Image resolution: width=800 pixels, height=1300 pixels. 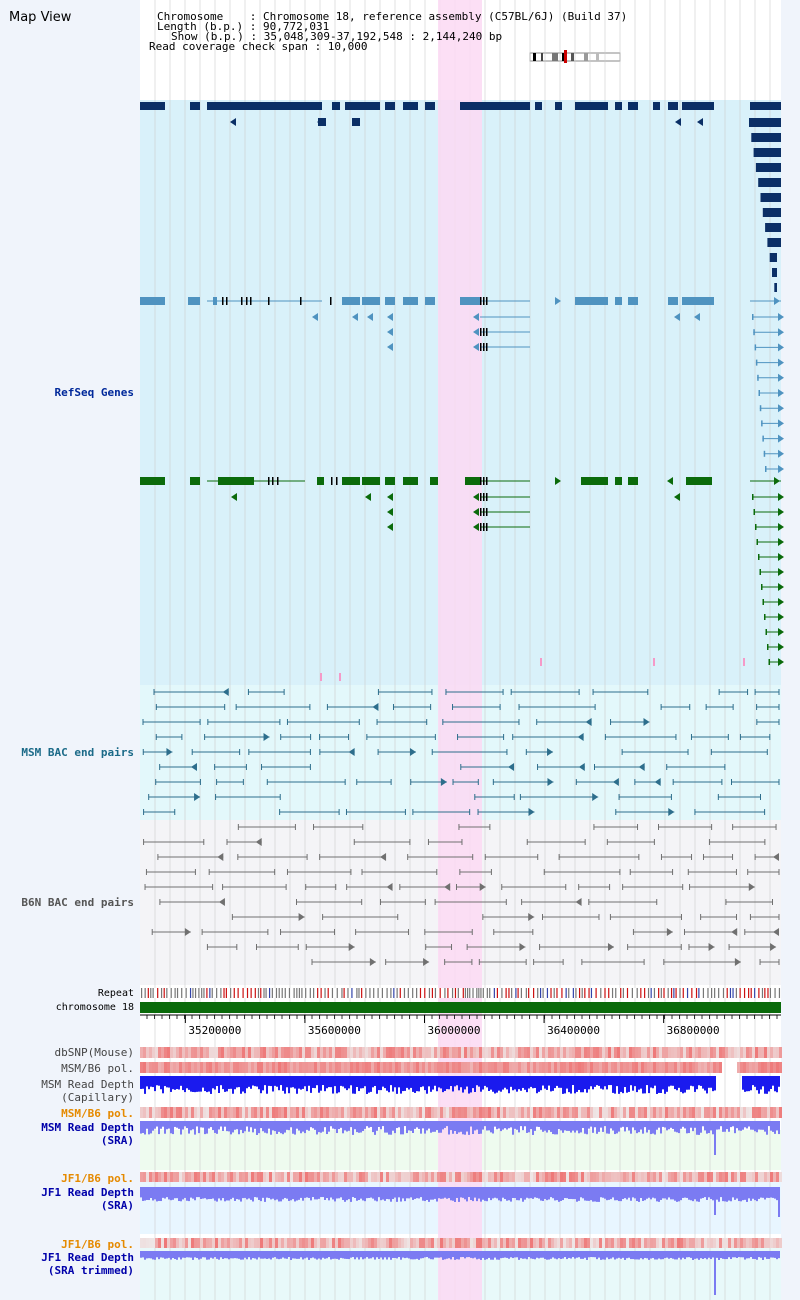 What do you see at coordinates (460, 1273) in the screenshot?
I see `jf1-trimmed-depth` at bounding box center [460, 1273].